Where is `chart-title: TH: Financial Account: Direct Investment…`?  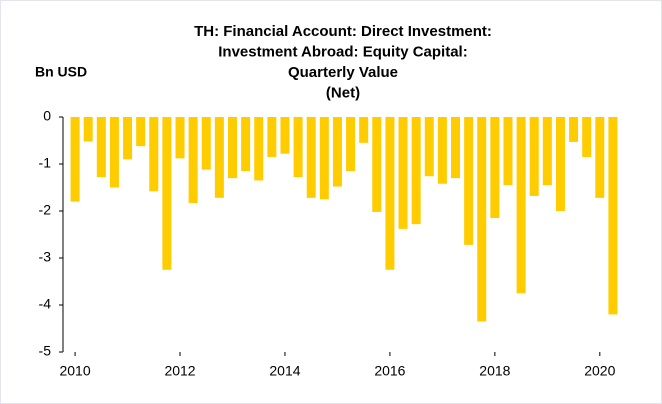 chart-title: TH: Financial Account: Direct Investment… is located at coordinates (343, 31).